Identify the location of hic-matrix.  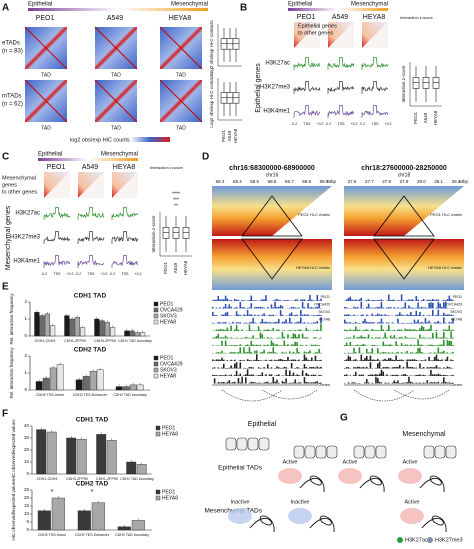
(404, 264).